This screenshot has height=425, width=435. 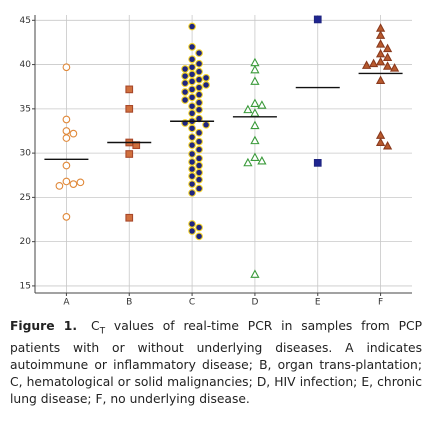 I want to click on x-tick-label: A, so click(x=66, y=303).